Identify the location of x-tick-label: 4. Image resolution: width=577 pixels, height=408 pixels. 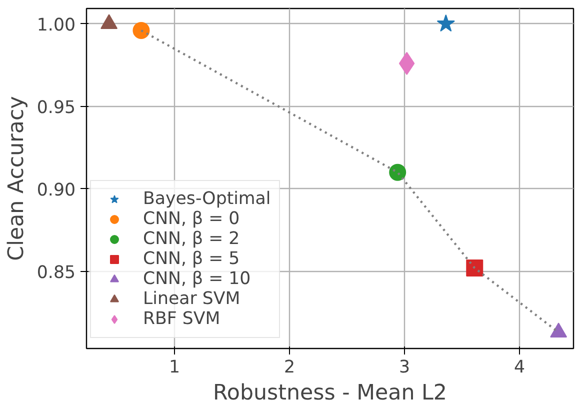
(519, 368).